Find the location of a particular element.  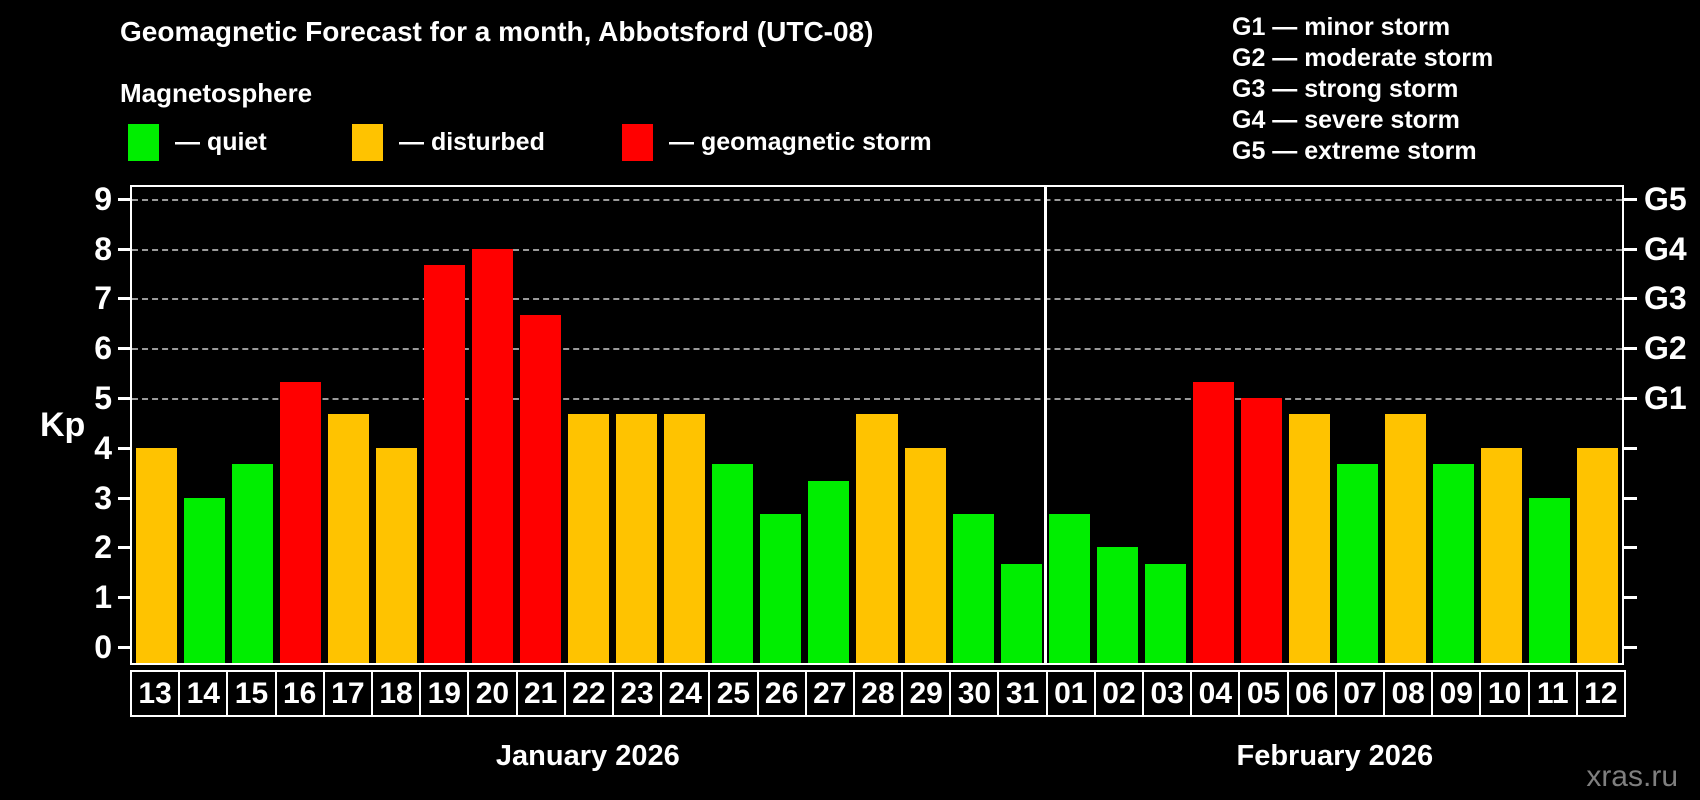

day-box-27: 27 is located at coordinates (829, 693).